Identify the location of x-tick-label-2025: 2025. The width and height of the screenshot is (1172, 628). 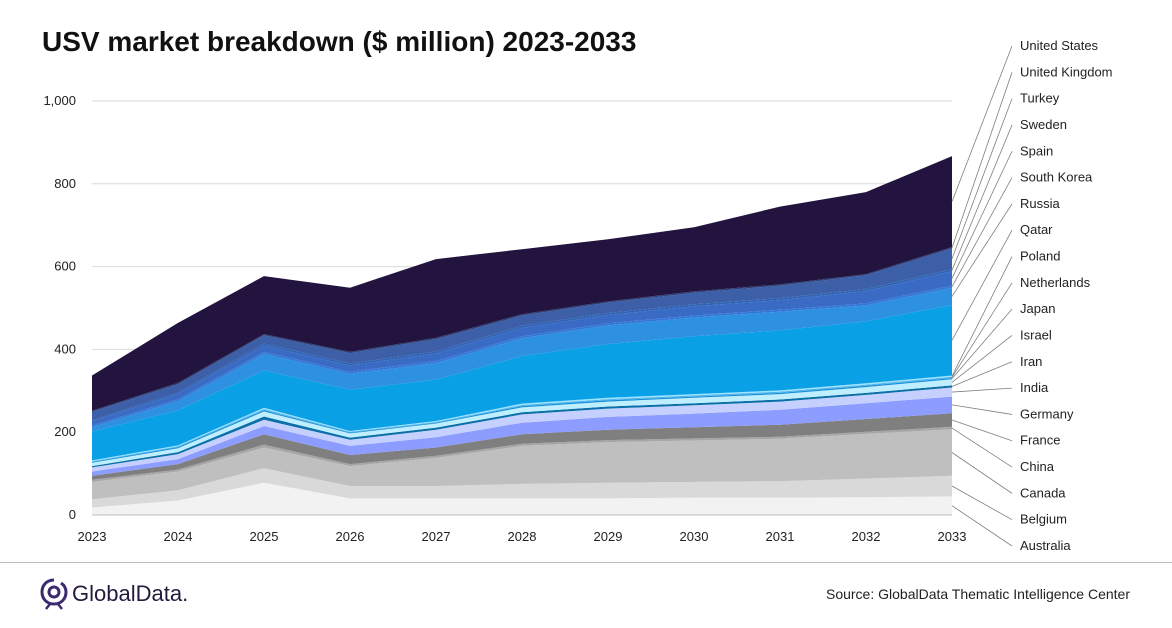
(264, 536).